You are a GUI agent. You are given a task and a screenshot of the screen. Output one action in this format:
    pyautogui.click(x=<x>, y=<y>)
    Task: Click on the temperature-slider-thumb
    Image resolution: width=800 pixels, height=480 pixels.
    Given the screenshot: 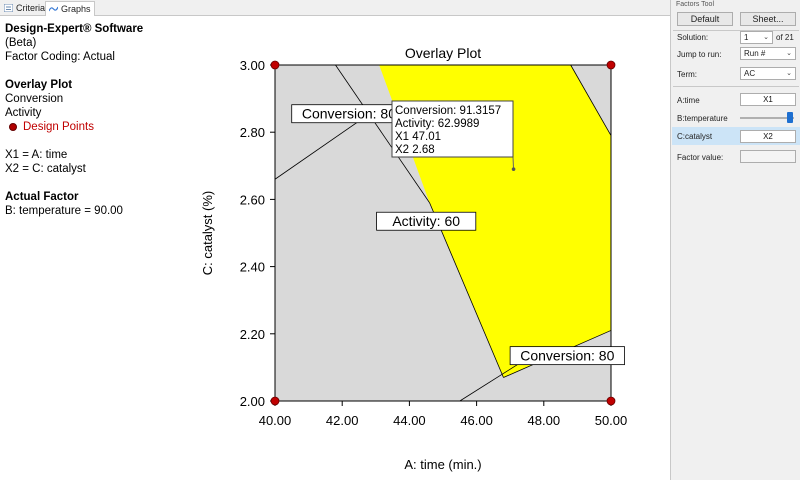 What is the action you would take?
    pyautogui.click(x=790, y=117)
    